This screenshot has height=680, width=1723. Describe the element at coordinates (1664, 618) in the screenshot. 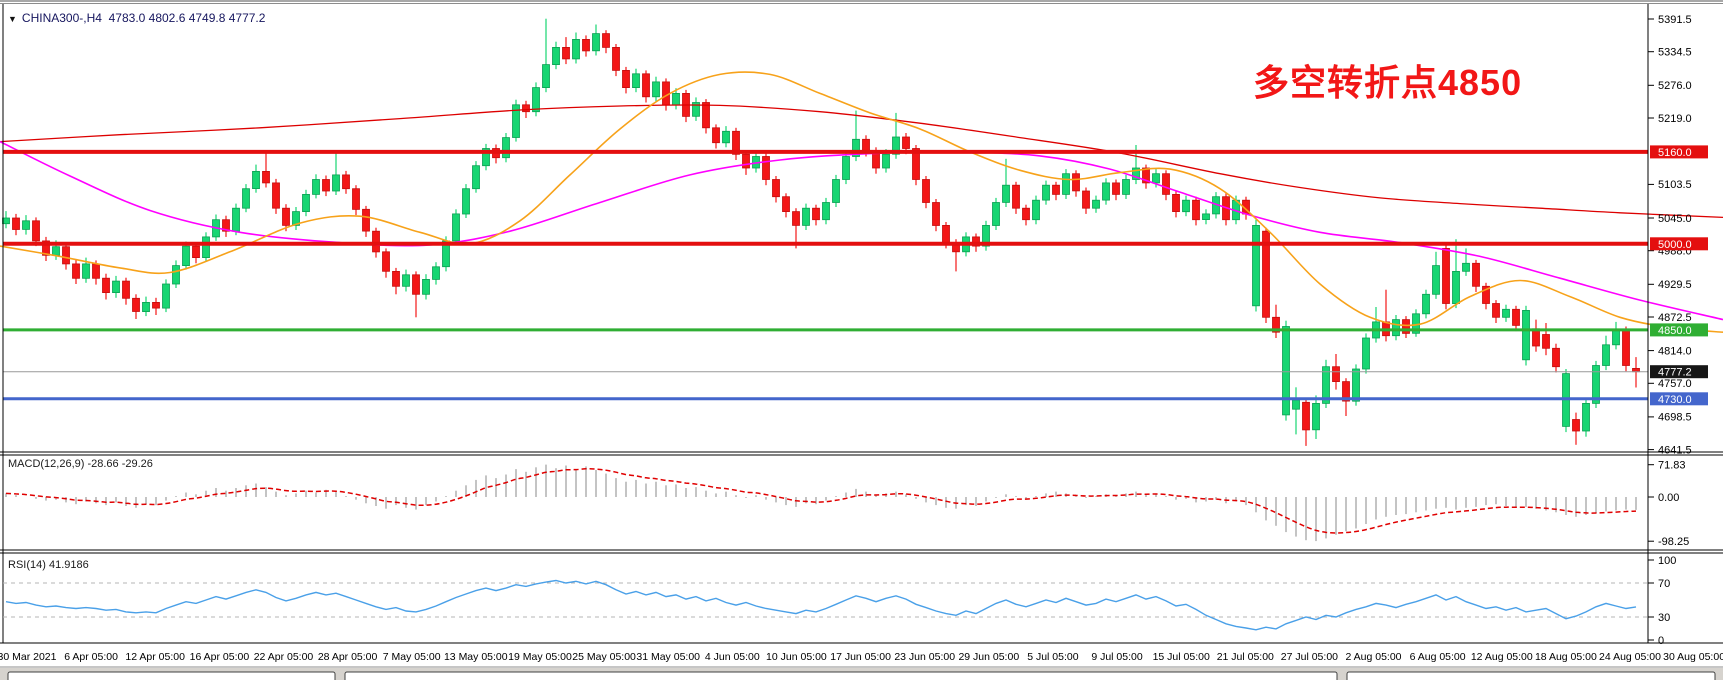

I see `rsi-tick-label: 30` at that location.